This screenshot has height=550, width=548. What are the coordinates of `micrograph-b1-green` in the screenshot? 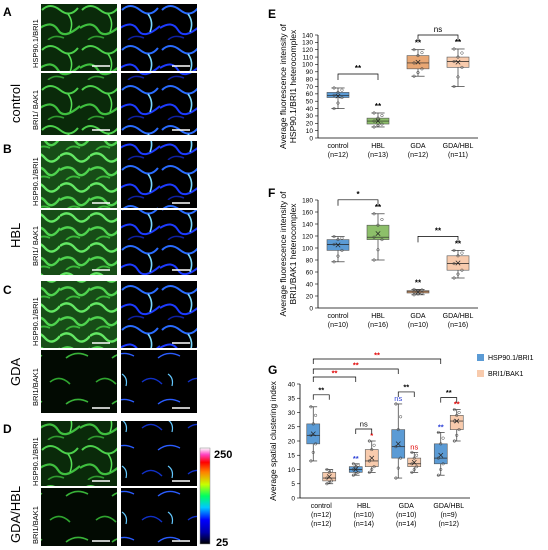 It's located at (79, 174).